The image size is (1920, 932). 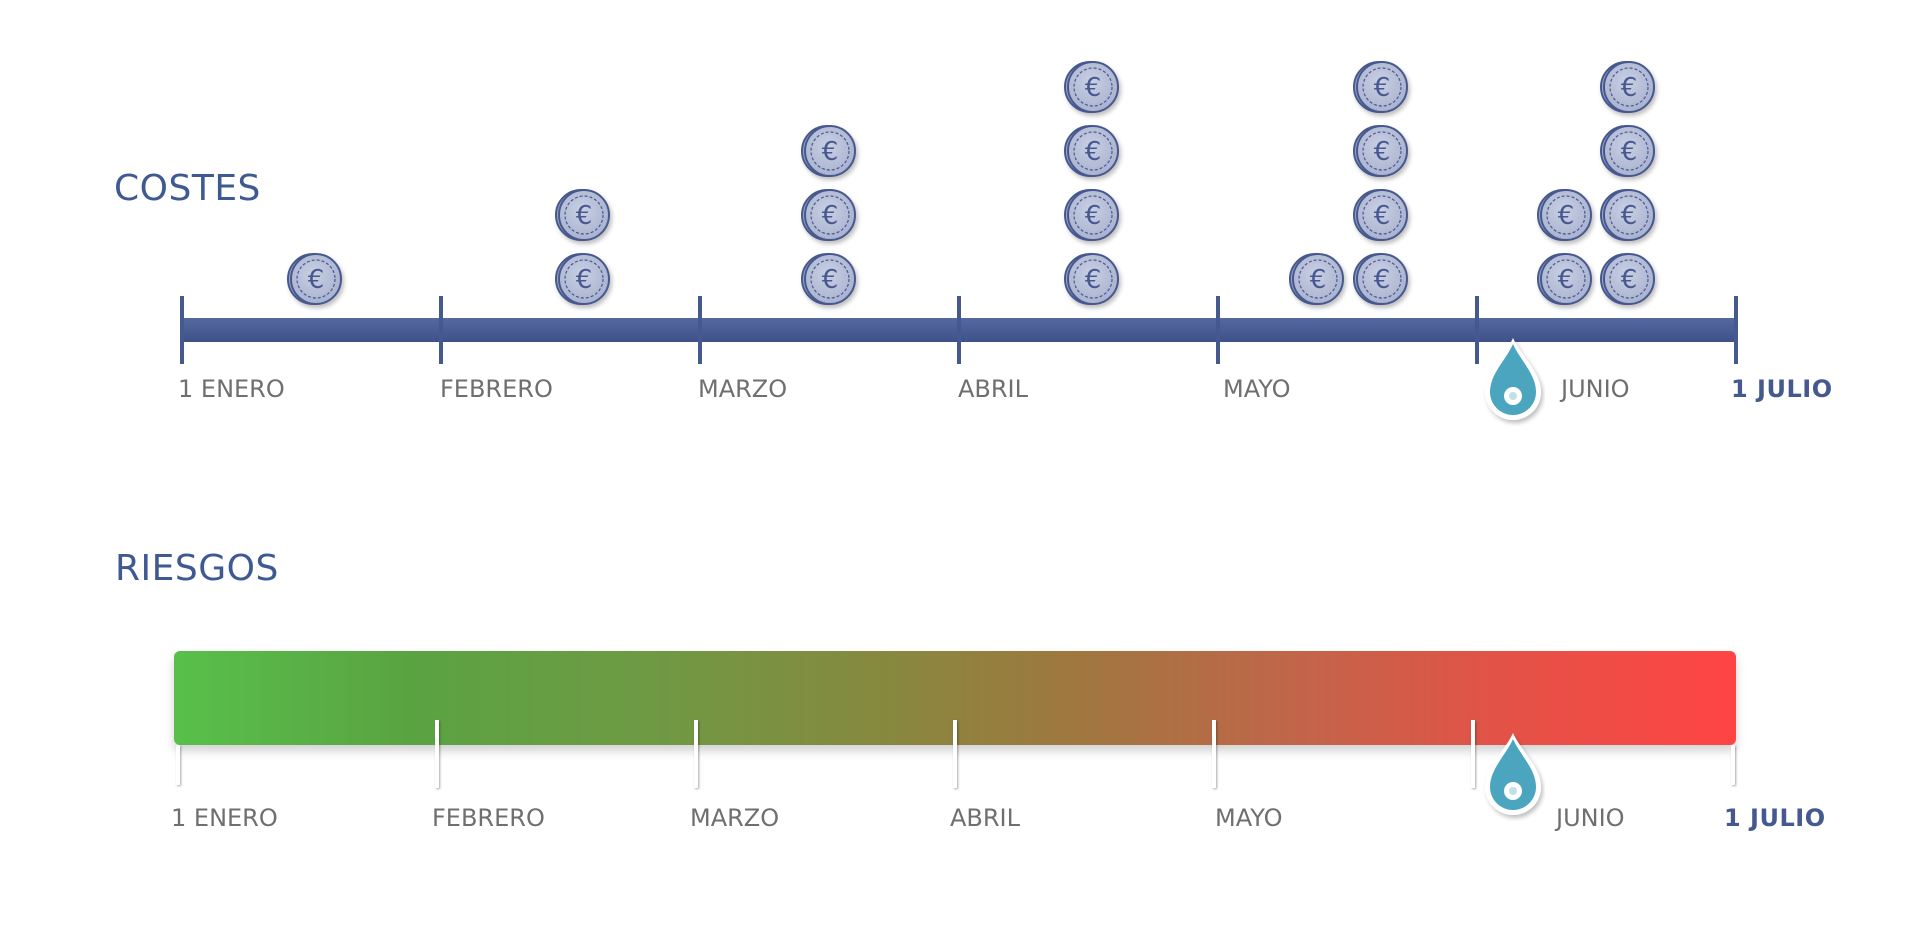 What do you see at coordinates (1595, 389) in the screenshot?
I see `costs-month-junio: JUNIO` at bounding box center [1595, 389].